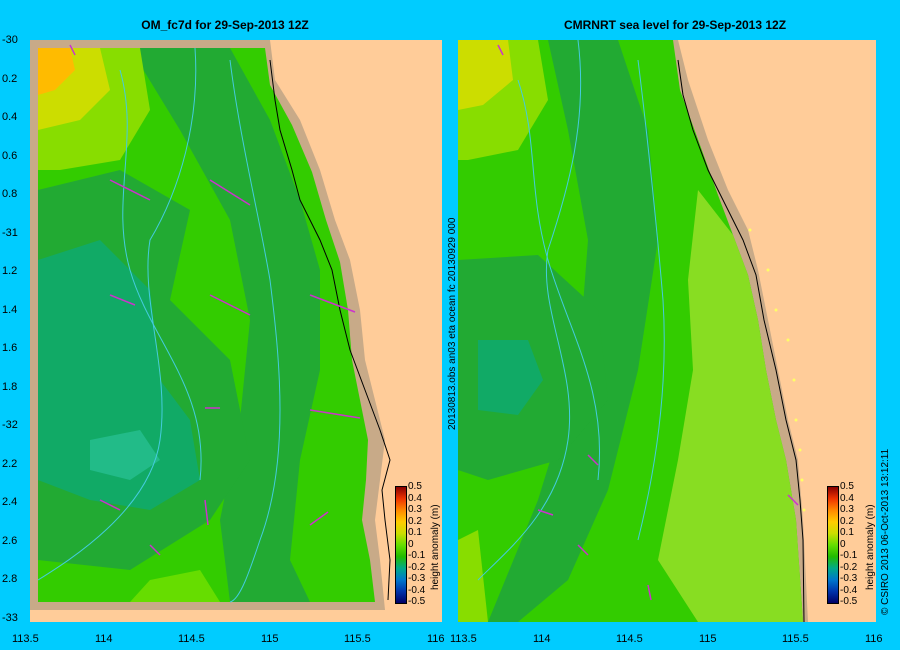 The height and width of the screenshot is (650, 900). What do you see at coordinates (10, 540) in the screenshot?
I see `y-tick-label: 2.6` at bounding box center [10, 540].